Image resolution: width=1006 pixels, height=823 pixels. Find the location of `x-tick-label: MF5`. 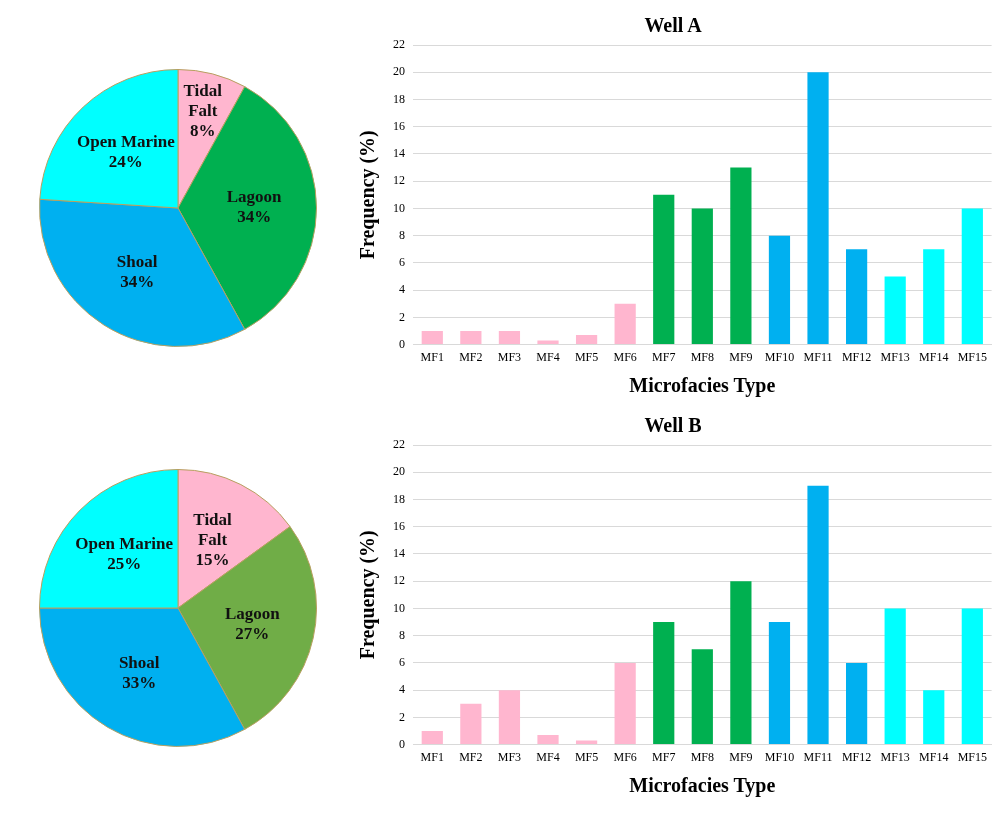

x-tick-label: MF5 is located at coordinates (586, 356).